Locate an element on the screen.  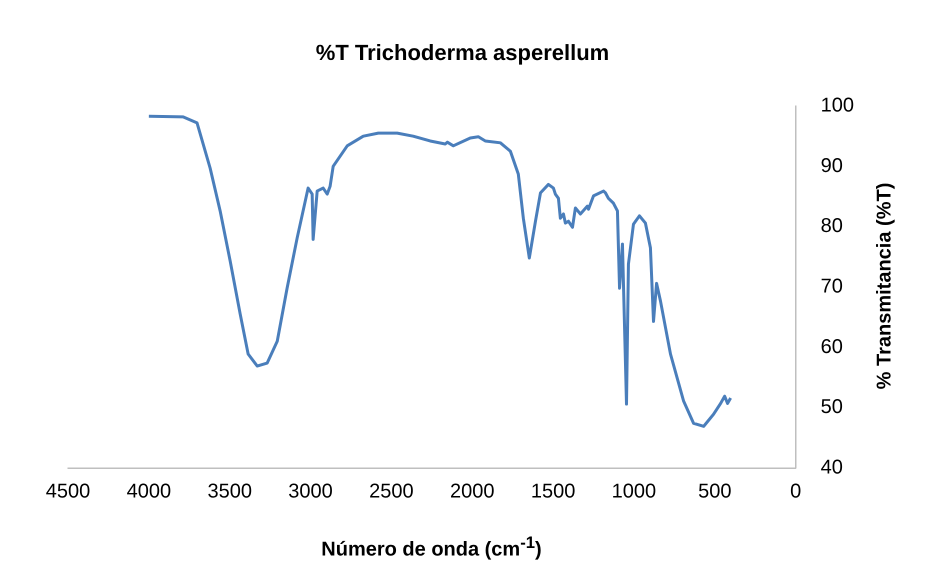
y-tick-label: 60 is located at coordinates (831, 347).